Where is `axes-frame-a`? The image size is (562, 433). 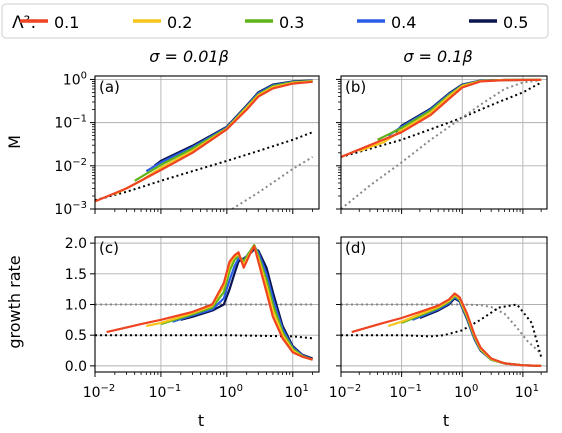 axes-frame-a is located at coordinates (207, 142).